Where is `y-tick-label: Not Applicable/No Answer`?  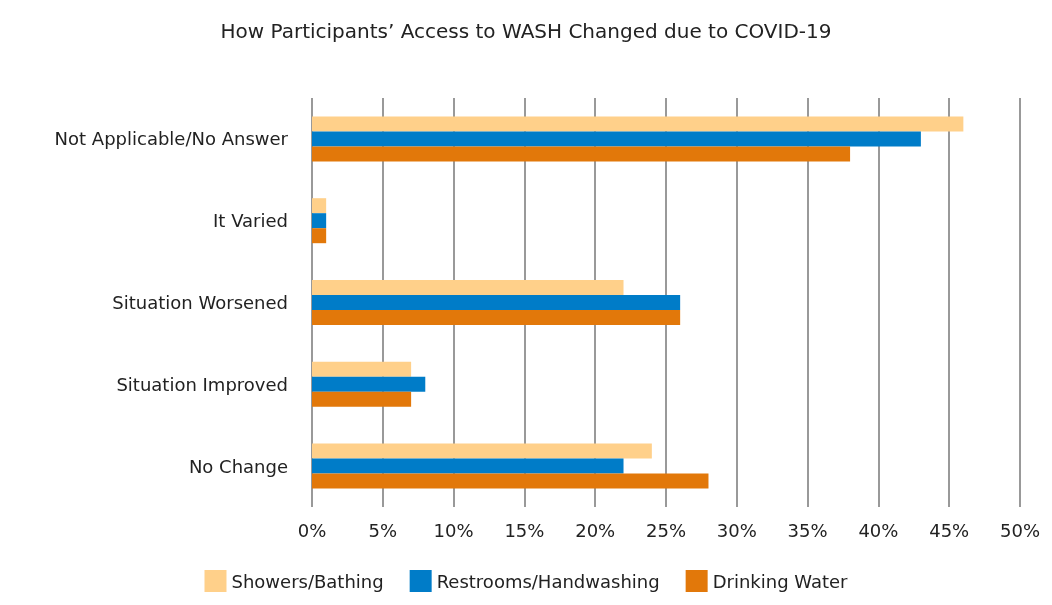
y-tick-label: Not Applicable/No Answer is located at coordinates (171, 139).